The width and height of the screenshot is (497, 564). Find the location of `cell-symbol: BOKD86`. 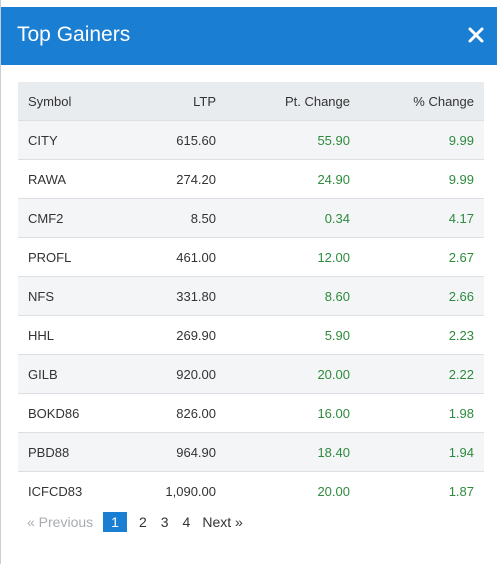

cell-symbol: BOKD86 is located at coordinates (73, 413).